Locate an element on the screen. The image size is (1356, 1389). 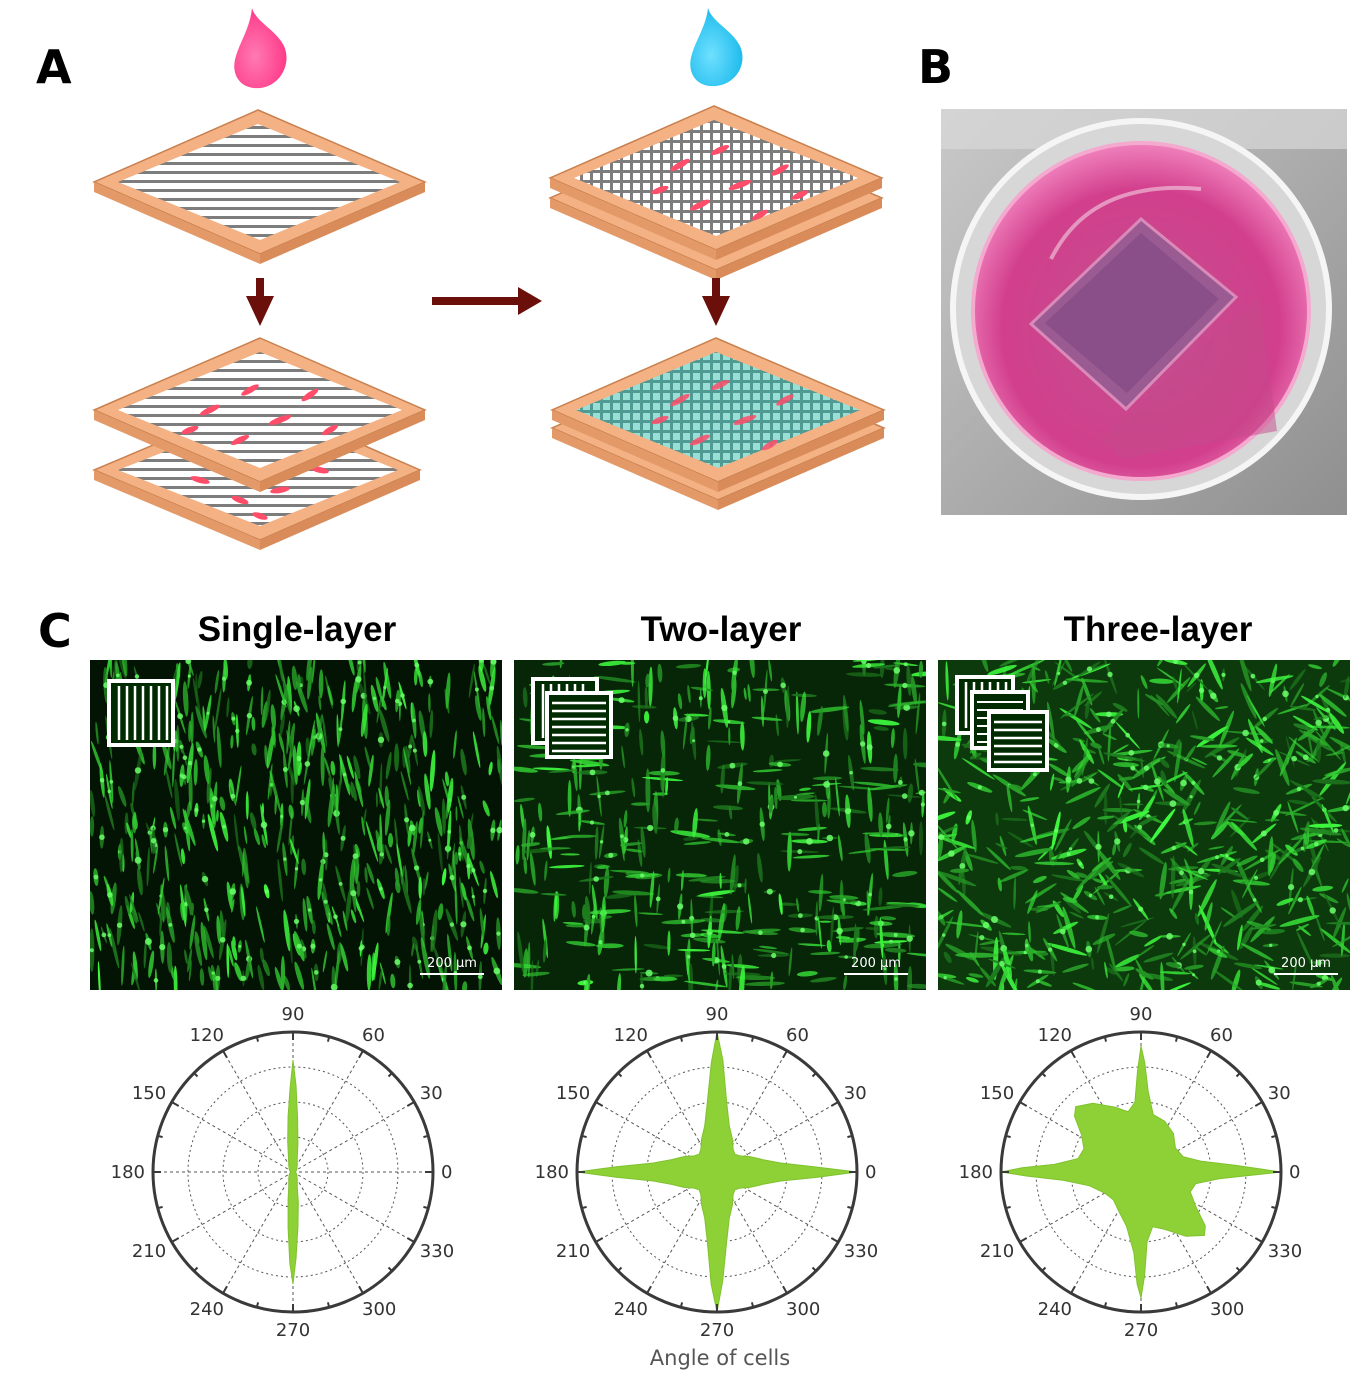
scaffold-two-layer-cells is located at coordinates (716, 192).